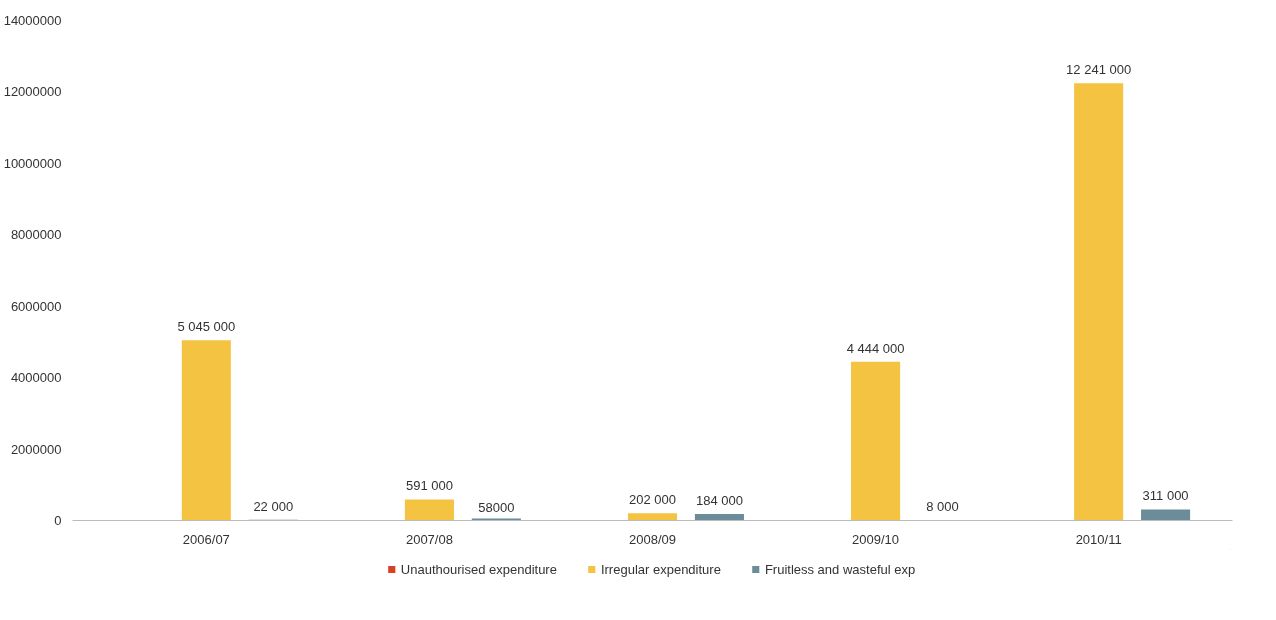 The width and height of the screenshot is (1276, 620). What do you see at coordinates (429, 486) in the screenshot?
I see `data-label: 591 000` at bounding box center [429, 486].